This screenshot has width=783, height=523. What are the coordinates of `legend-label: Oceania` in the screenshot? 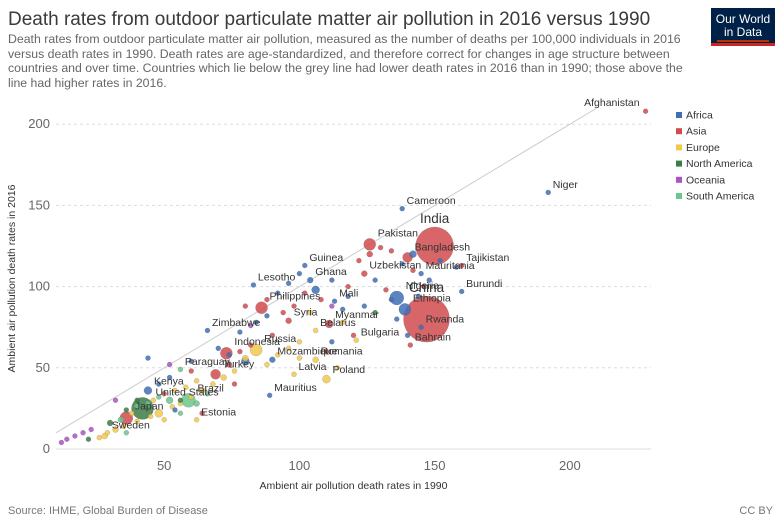 It's located at (705, 180).